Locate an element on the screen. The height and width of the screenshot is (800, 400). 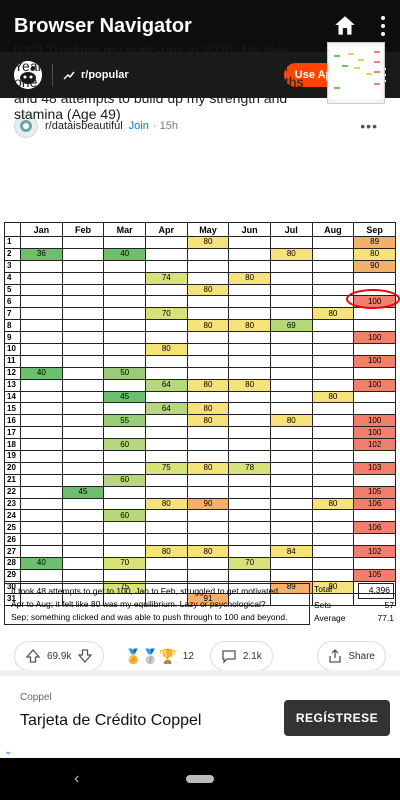
comments-button: 2.1k is located at coordinates (241, 656).